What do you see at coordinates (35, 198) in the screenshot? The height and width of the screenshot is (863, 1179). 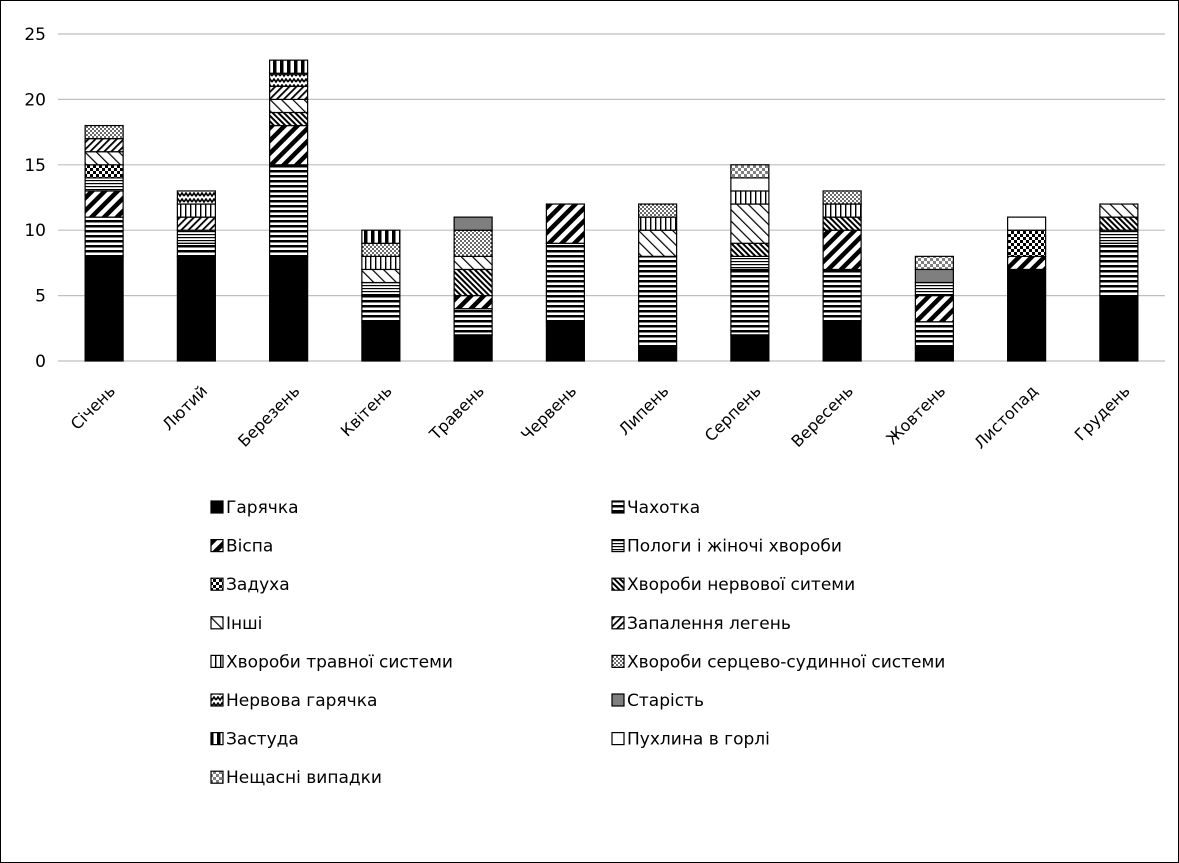 I see `y-axis-tick-labels: 0 5 10 15 20 25` at bounding box center [35, 198].